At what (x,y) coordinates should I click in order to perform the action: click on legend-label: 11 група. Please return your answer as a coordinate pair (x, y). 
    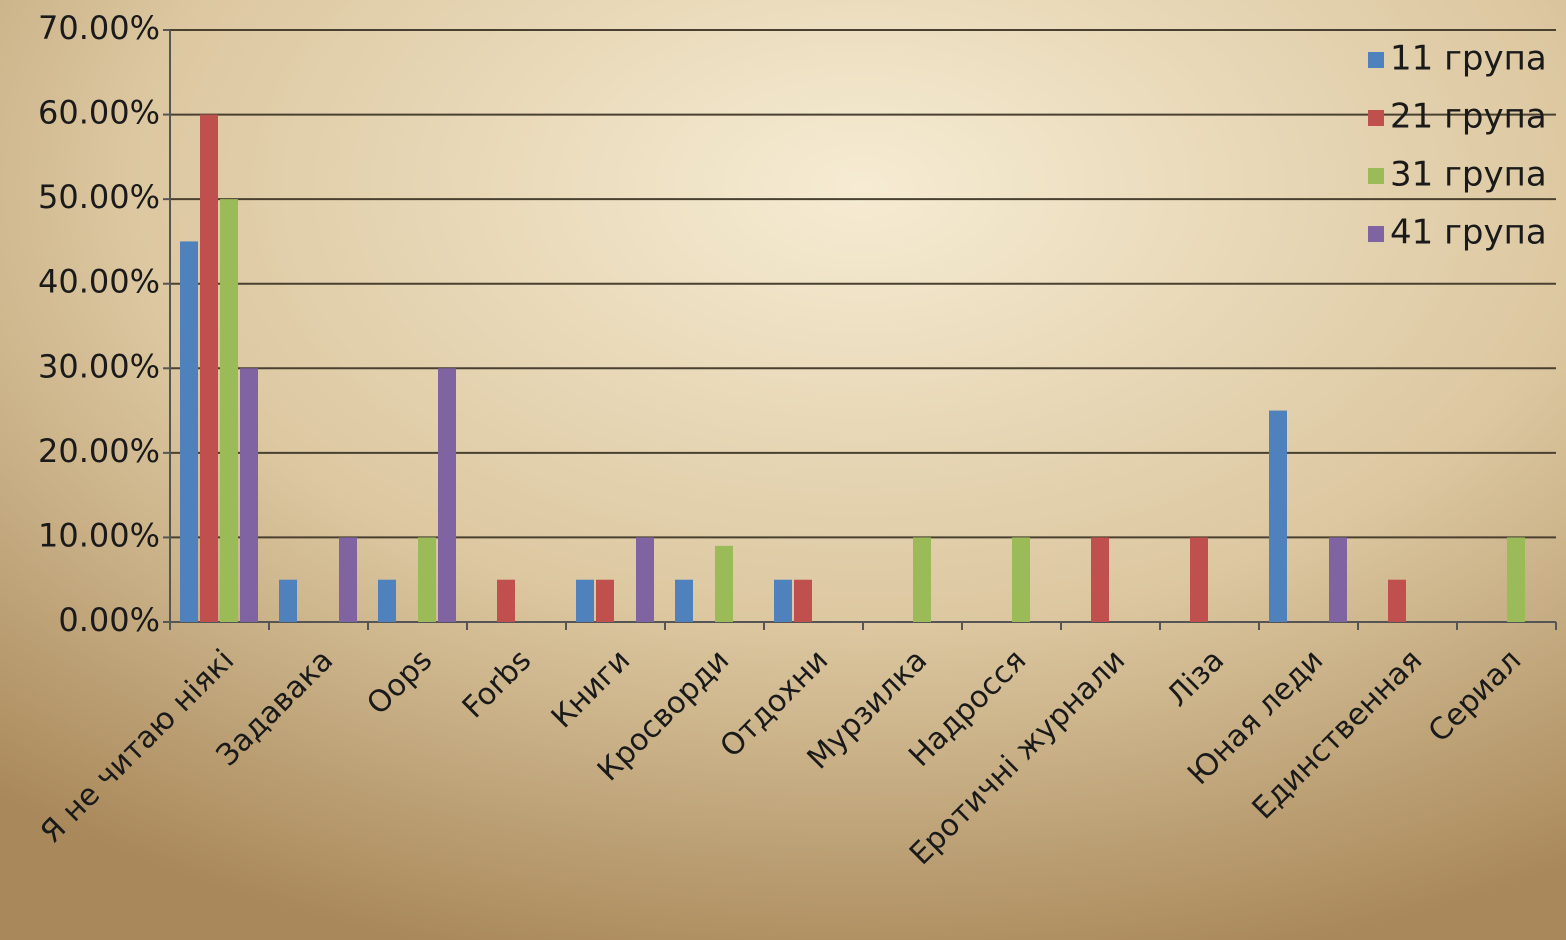
    Looking at the image, I should click on (1468, 59).